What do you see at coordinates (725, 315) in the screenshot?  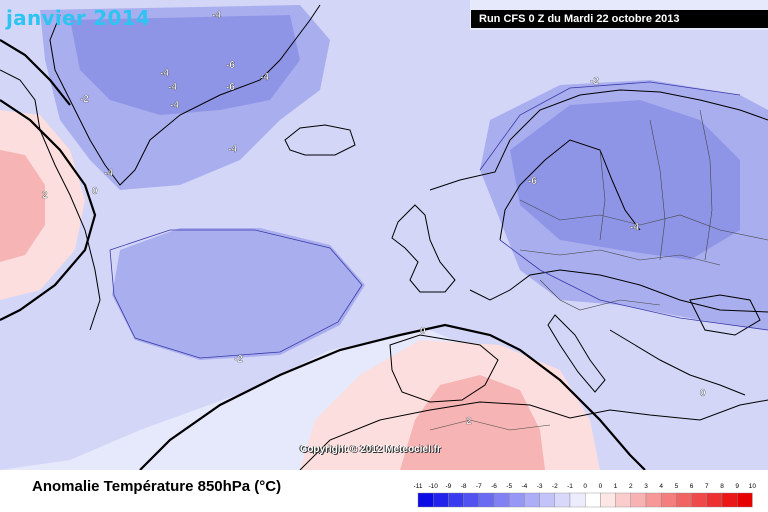 I see `black-sea` at bounding box center [725, 315].